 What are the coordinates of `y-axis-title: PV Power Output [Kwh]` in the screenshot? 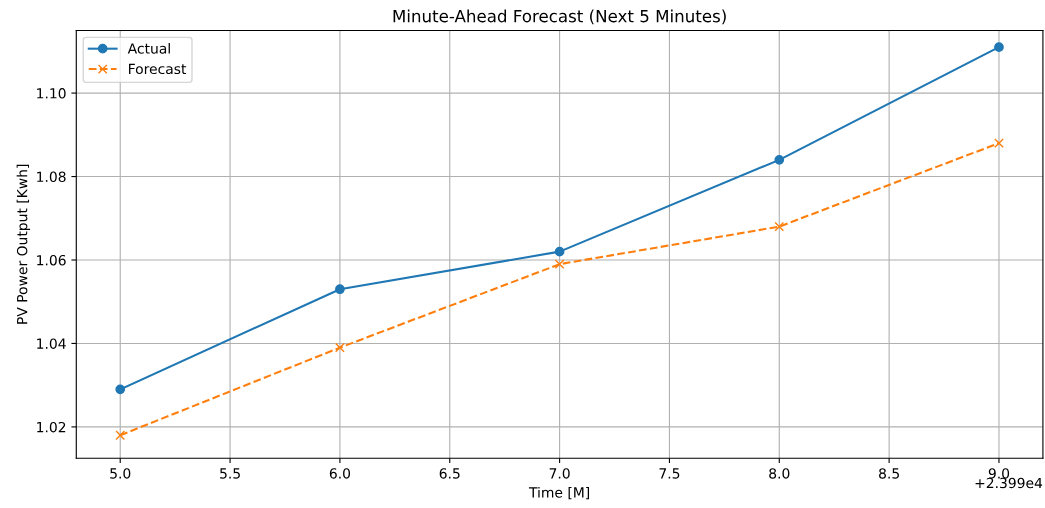 It's located at (23, 244).